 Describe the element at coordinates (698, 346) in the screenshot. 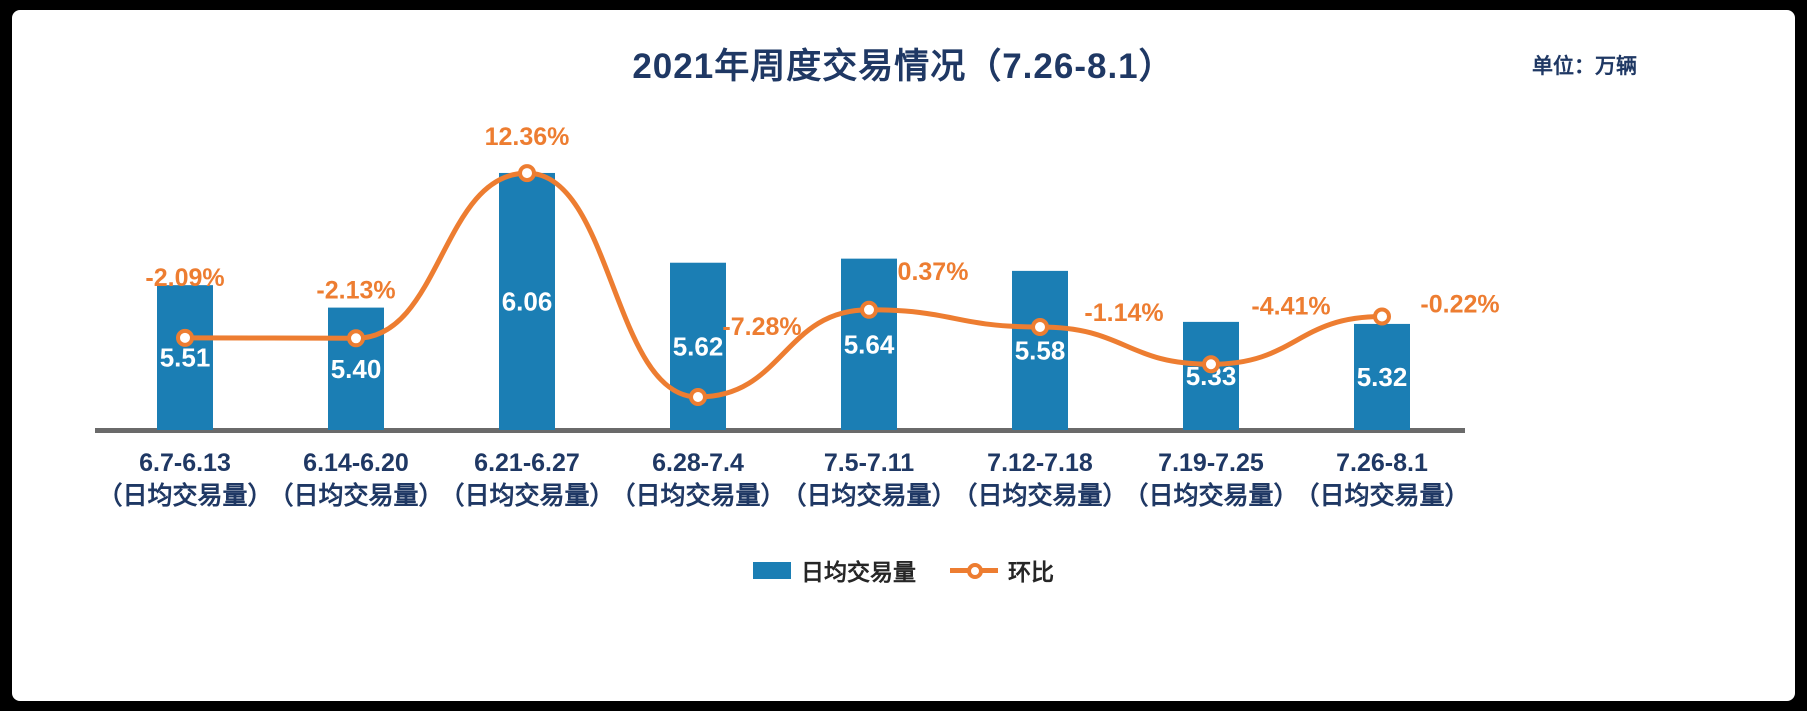

I see `bar-value-label: 5.62` at that location.